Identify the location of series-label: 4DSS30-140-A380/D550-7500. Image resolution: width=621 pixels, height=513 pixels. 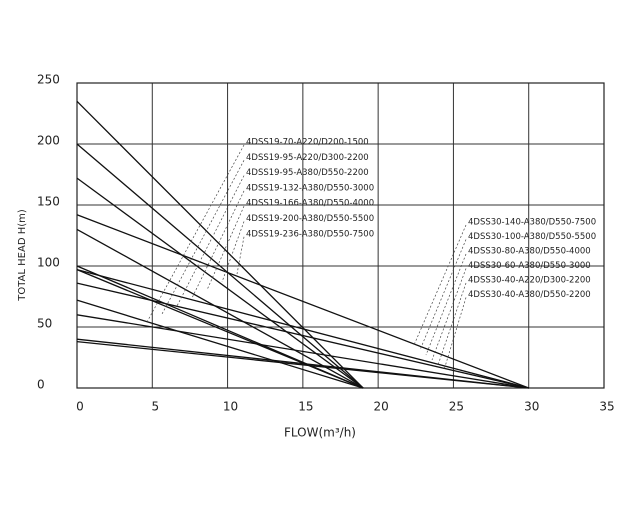
(532, 223).